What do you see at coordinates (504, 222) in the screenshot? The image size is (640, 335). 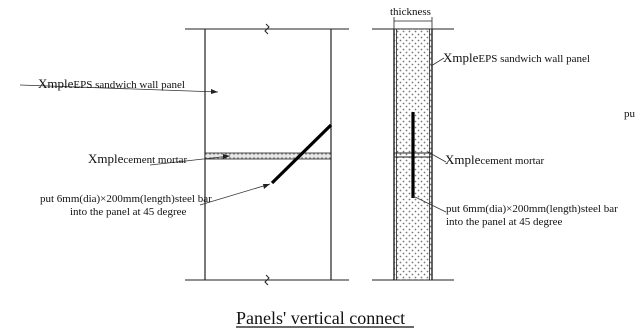 I see `right-bar-label-line2: into the panel at 45 degree` at bounding box center [504, 222].